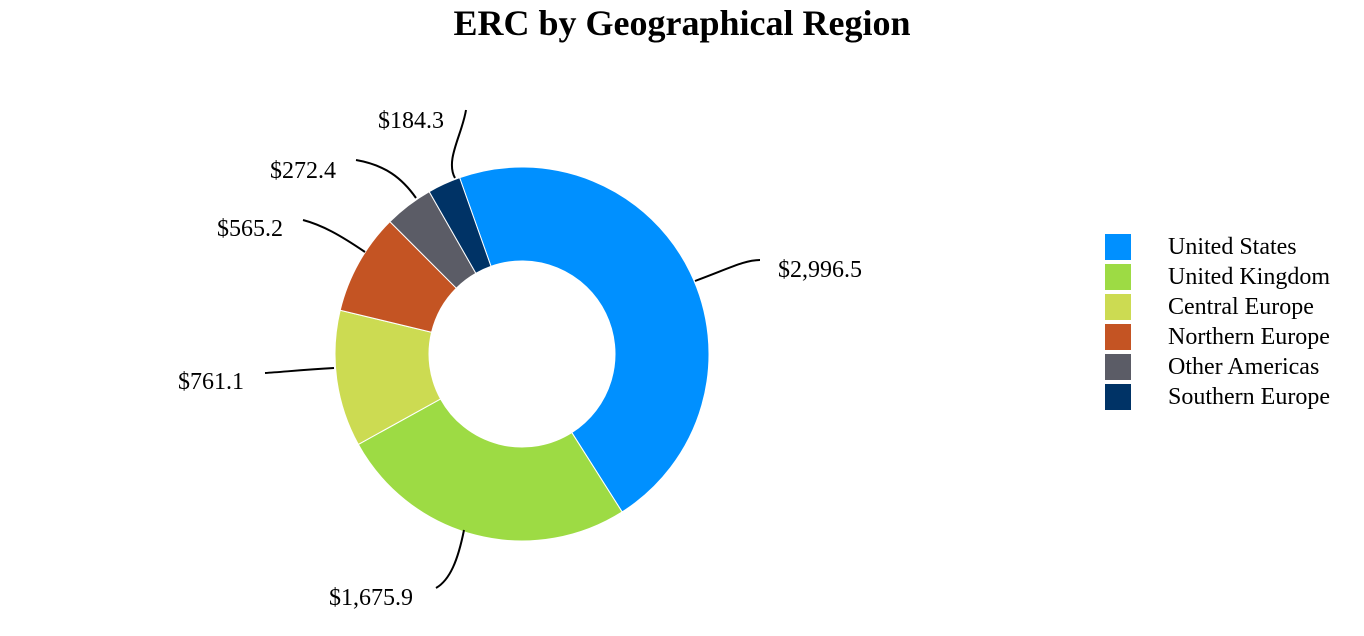  What do you see at coordinates (386, 179) in the screenshot?
I see `leader-line-other-americas` at bounding box center [386, 179].